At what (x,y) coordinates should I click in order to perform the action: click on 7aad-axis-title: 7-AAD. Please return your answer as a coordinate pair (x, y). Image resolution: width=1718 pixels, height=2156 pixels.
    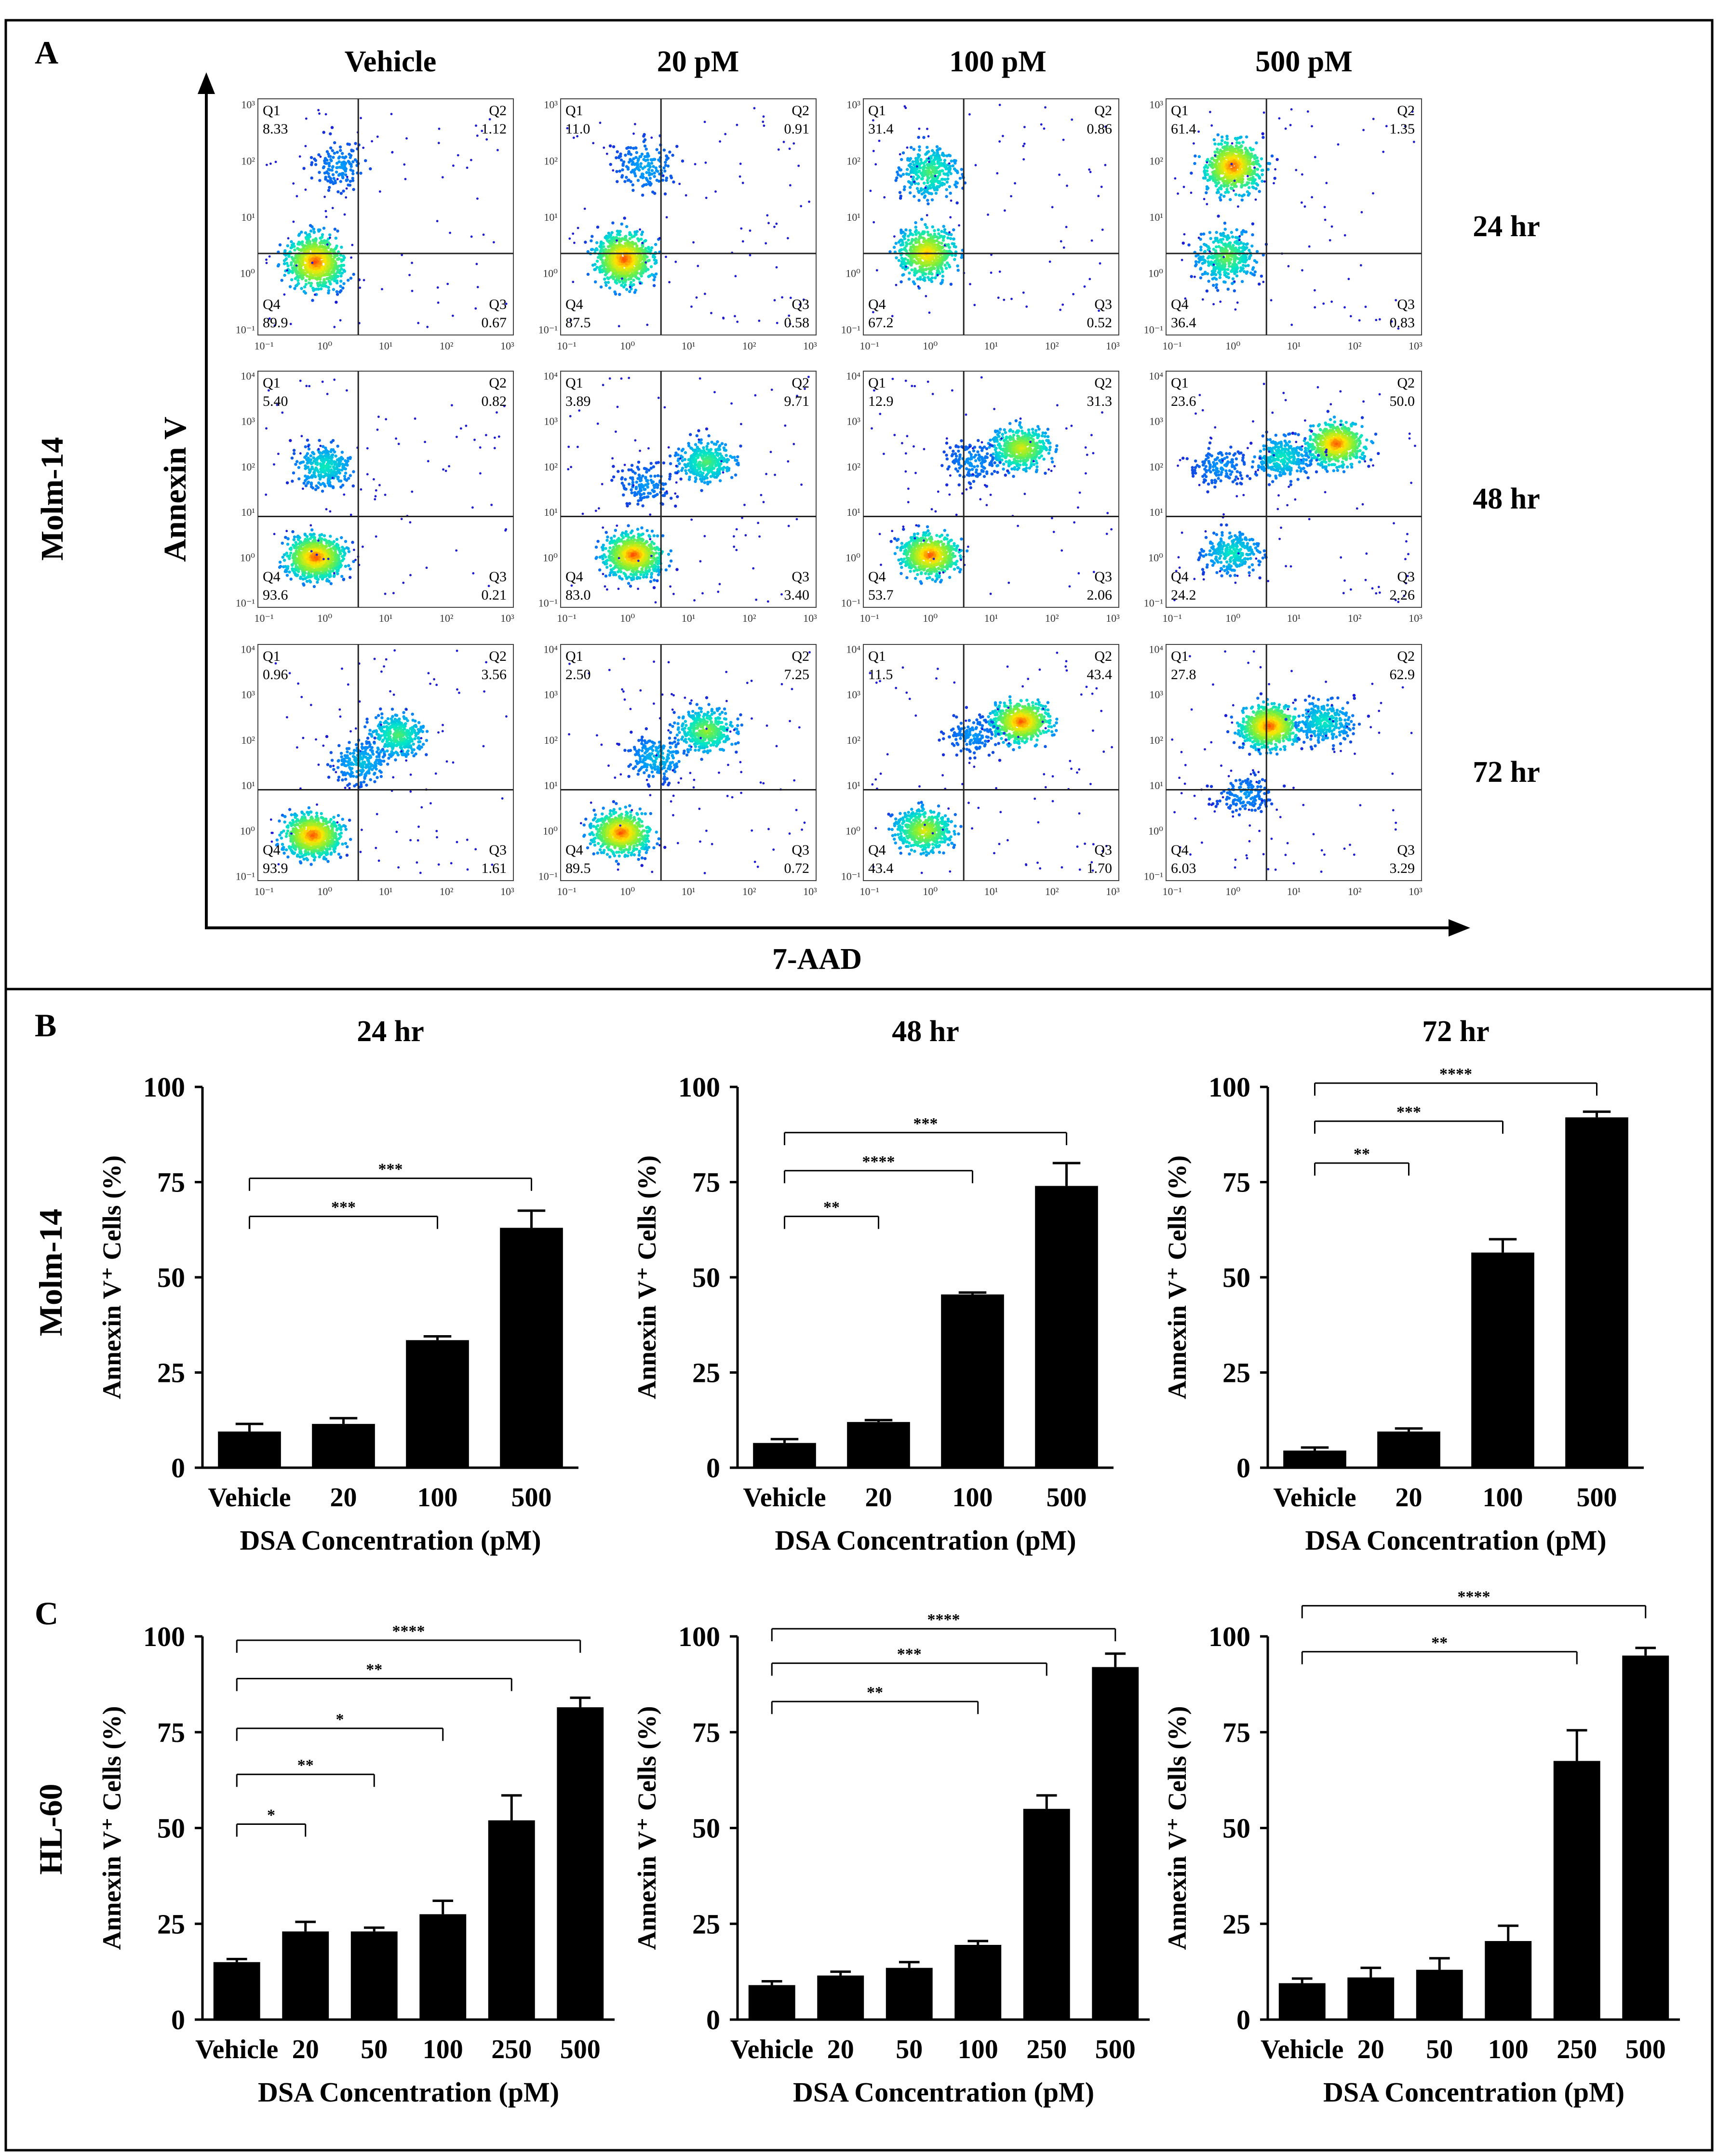
    Looking at the image, I should click on (817, 960).